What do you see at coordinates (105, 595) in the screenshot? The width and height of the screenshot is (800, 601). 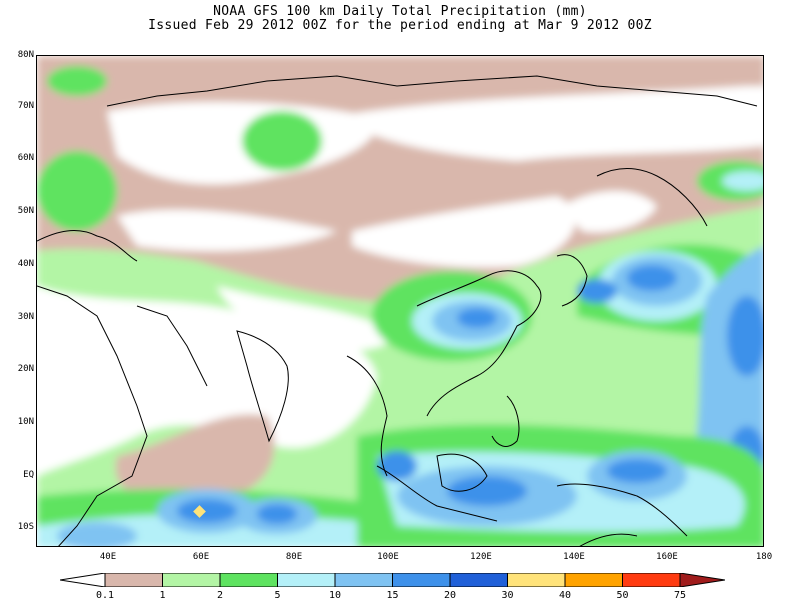 I see `legend-label-0: 0.1` at bounding box center [105, 595].